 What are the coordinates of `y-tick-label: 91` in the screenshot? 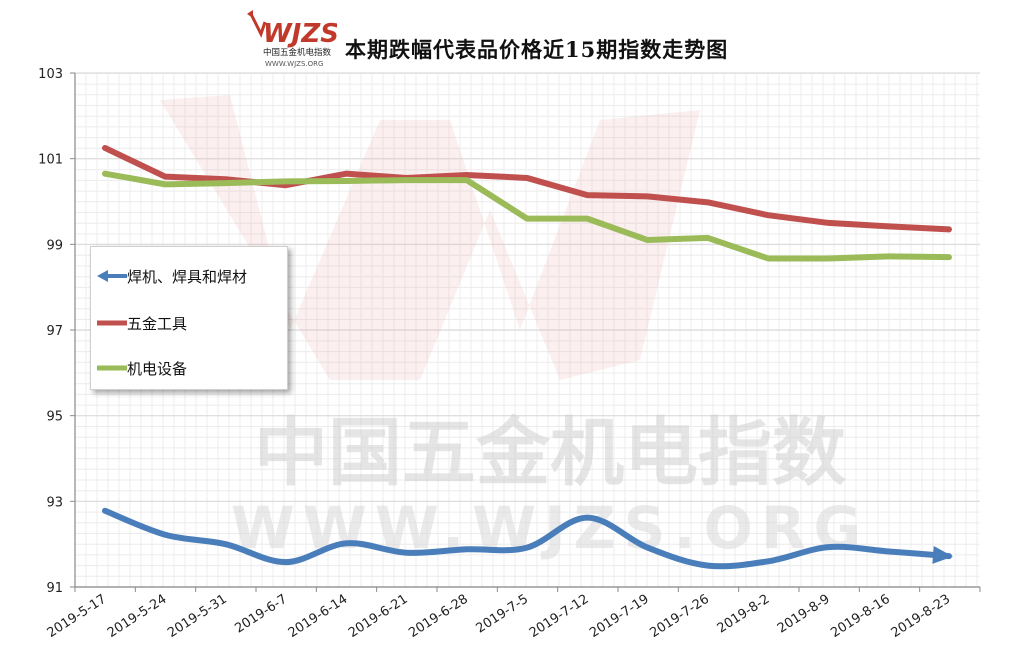 It's located at (54, 588).